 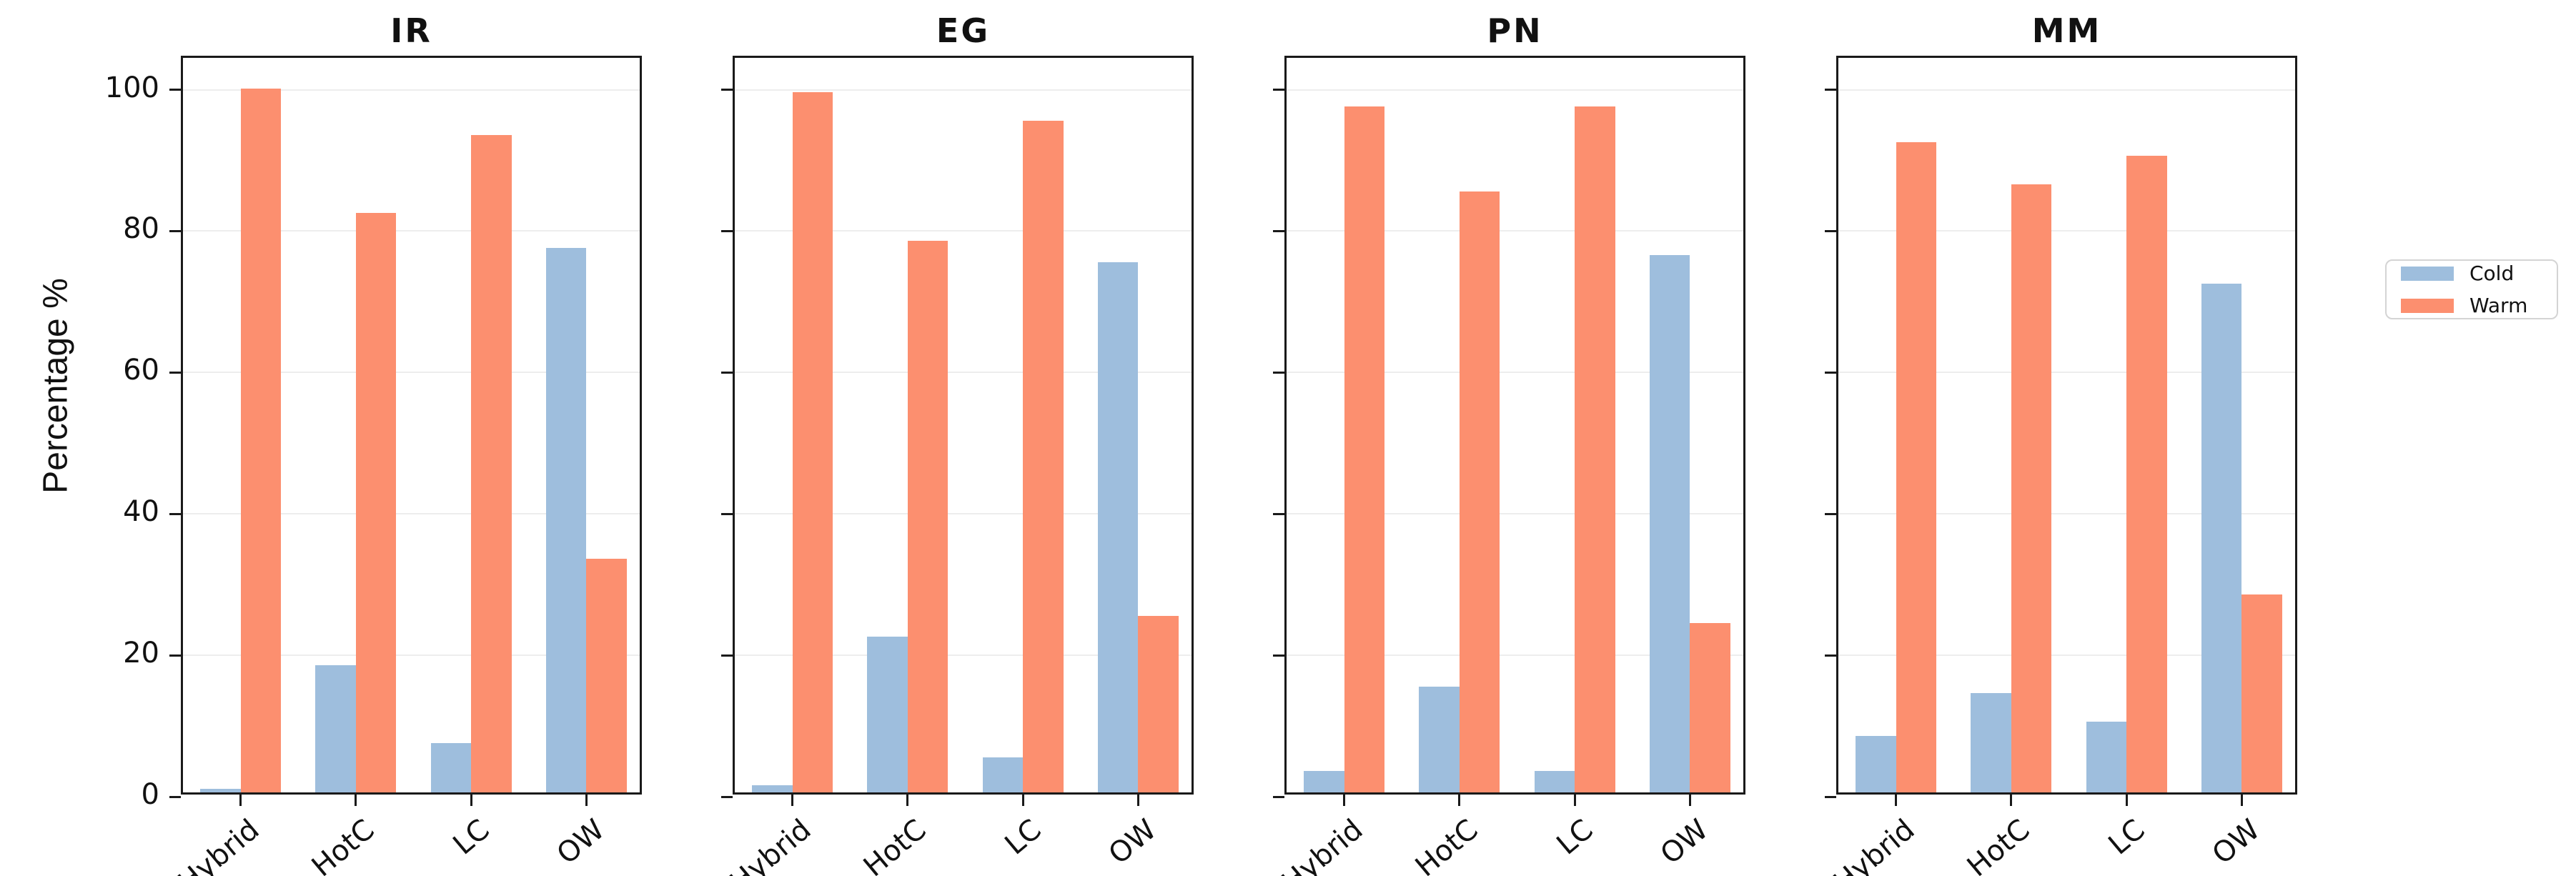 What do you see at coordinates (2262, 693) in the screenshot?
I see `bar-warm-ow` at bounding box center [2262, 693].